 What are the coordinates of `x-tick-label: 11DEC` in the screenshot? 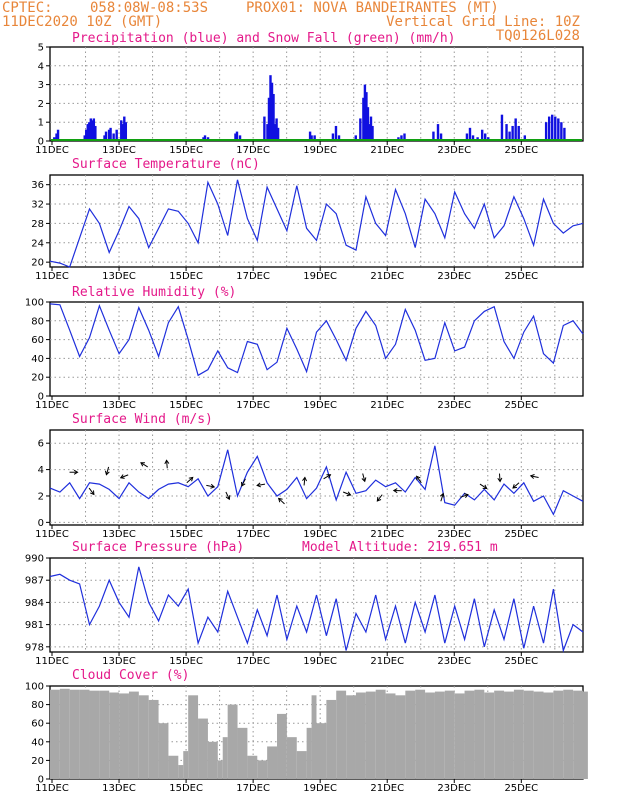 It's located at (52, 534).